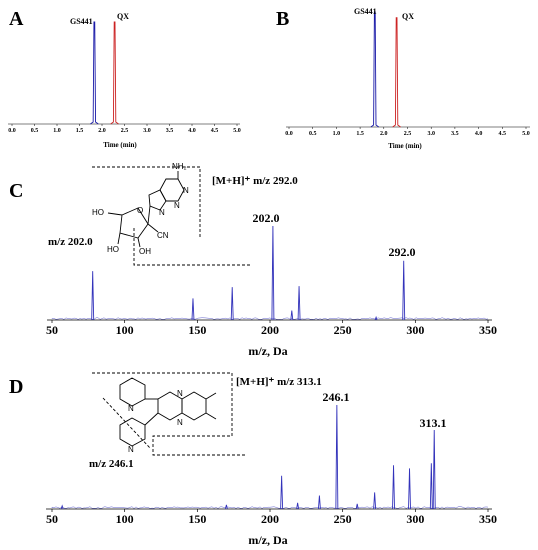 This screenshot has height=550, width=538. Describe the element at coordinates (168, 414) in the screenshot. I see `fragment-box-d` at that location.